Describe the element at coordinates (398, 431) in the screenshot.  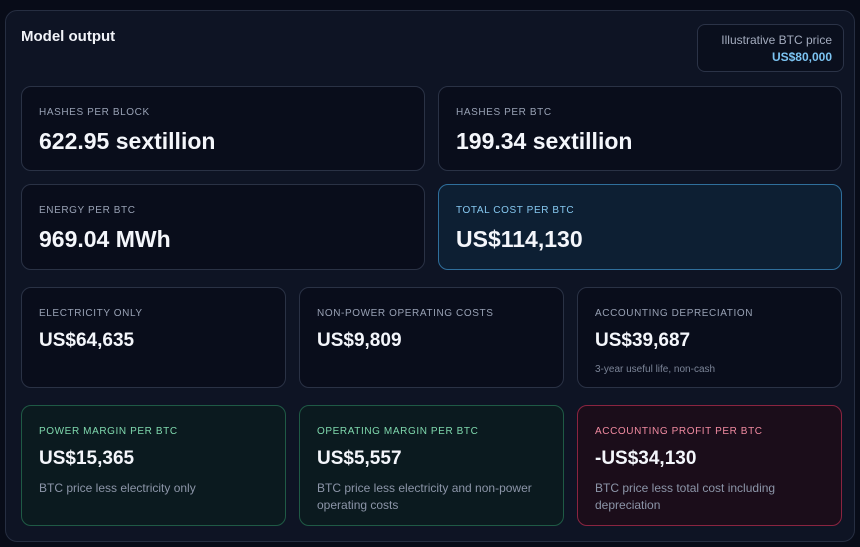
I see `card-label: OPERATING MARGIN PER BTC` at that location.